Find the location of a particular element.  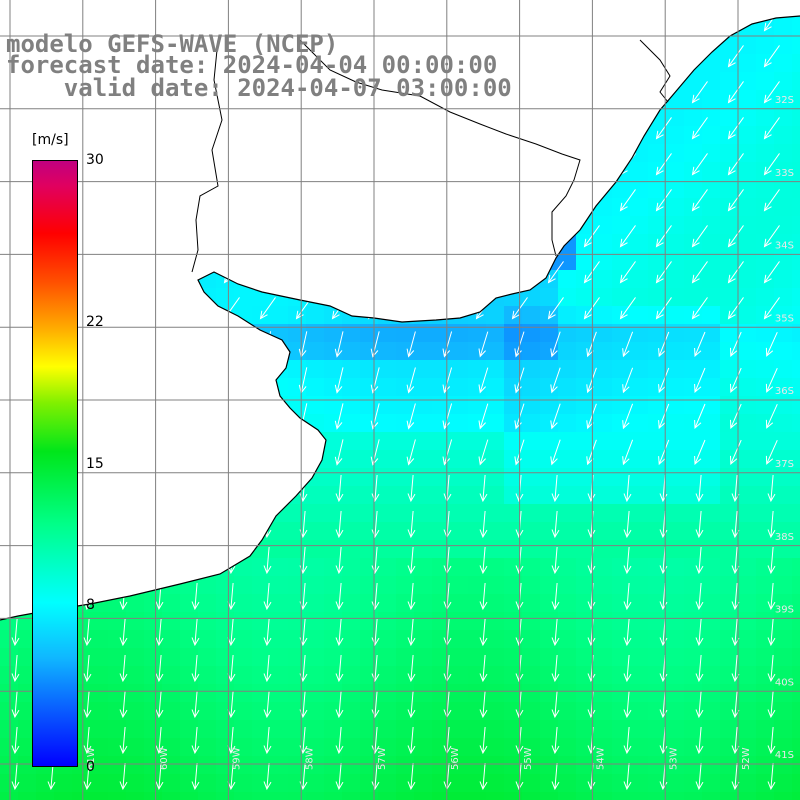

forecast-date: forecast date: 2024-04-04 00:00:00 is located at coordinates (252, 65).